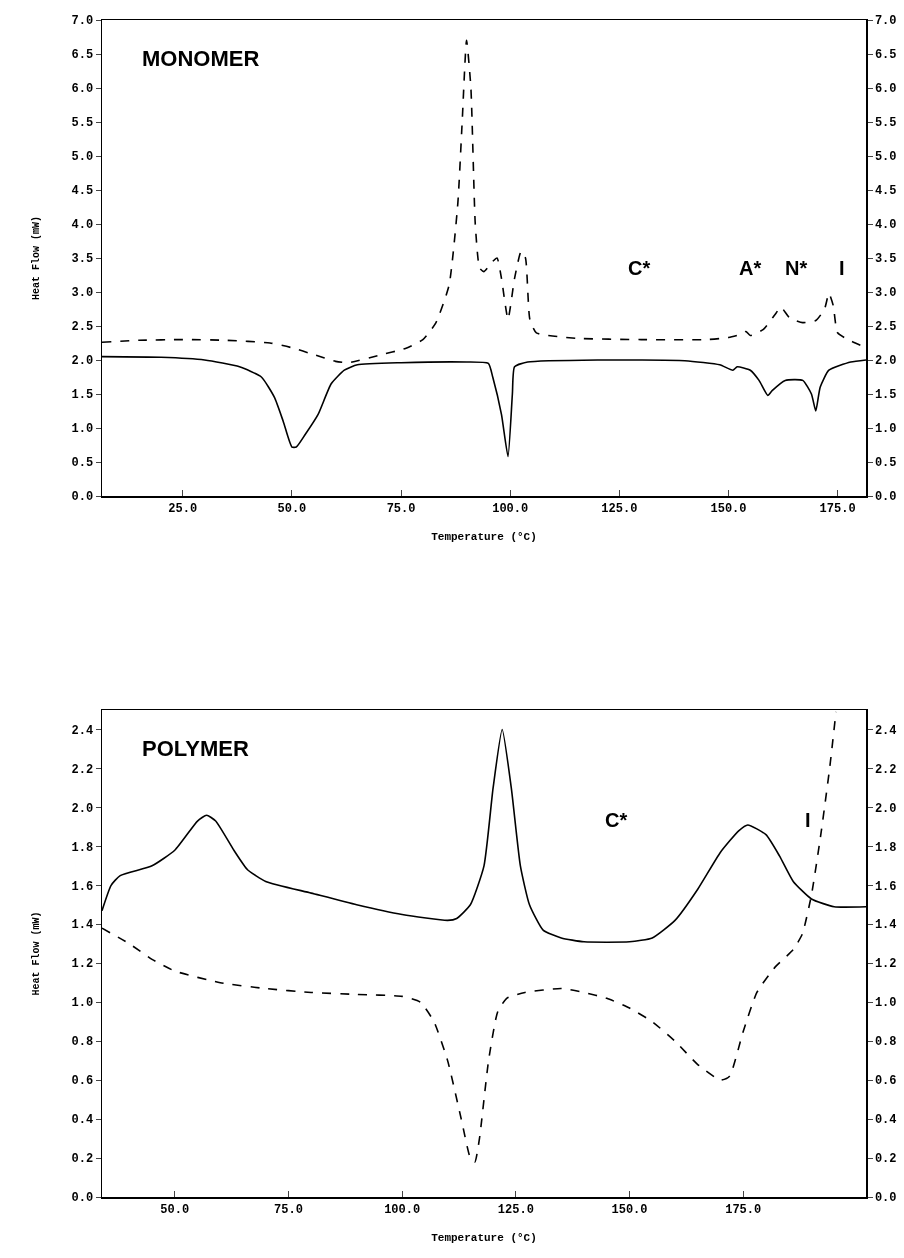  I want to click on y-tick-label: 1.8, so click(82, 847).